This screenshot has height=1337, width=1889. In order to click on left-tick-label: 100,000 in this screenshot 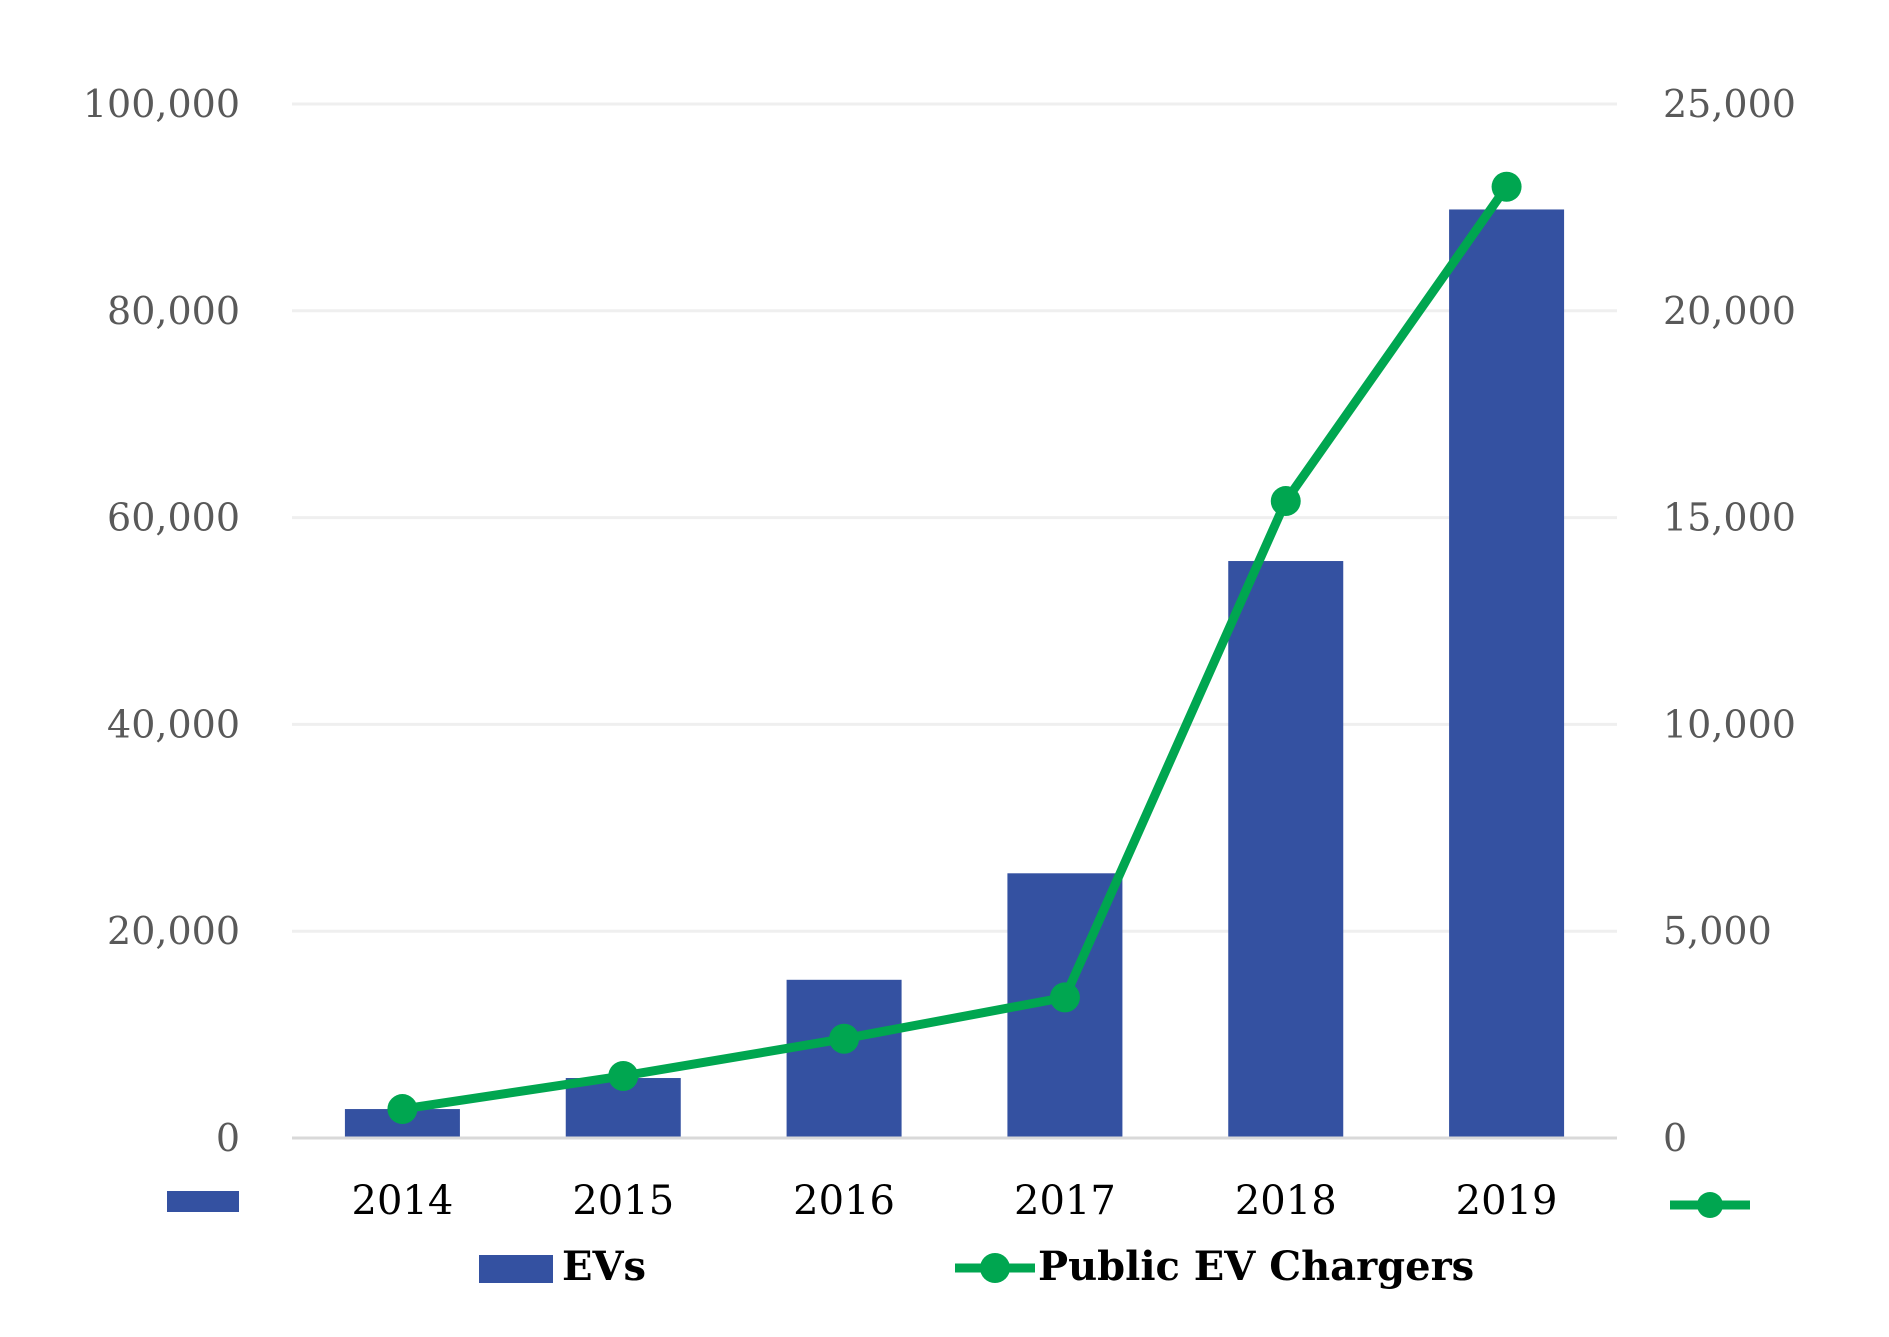, I will do `click(161, 104)`.